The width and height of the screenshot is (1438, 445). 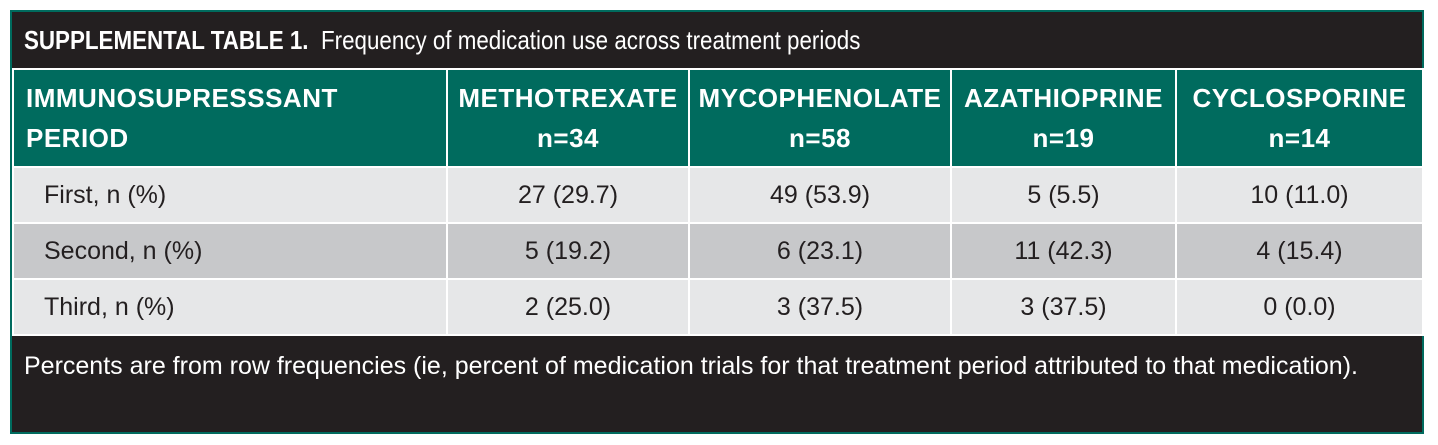 I want to click on header-mycophenolate: MYCOPHENOLATE n=58, so click(x=820, y=118).